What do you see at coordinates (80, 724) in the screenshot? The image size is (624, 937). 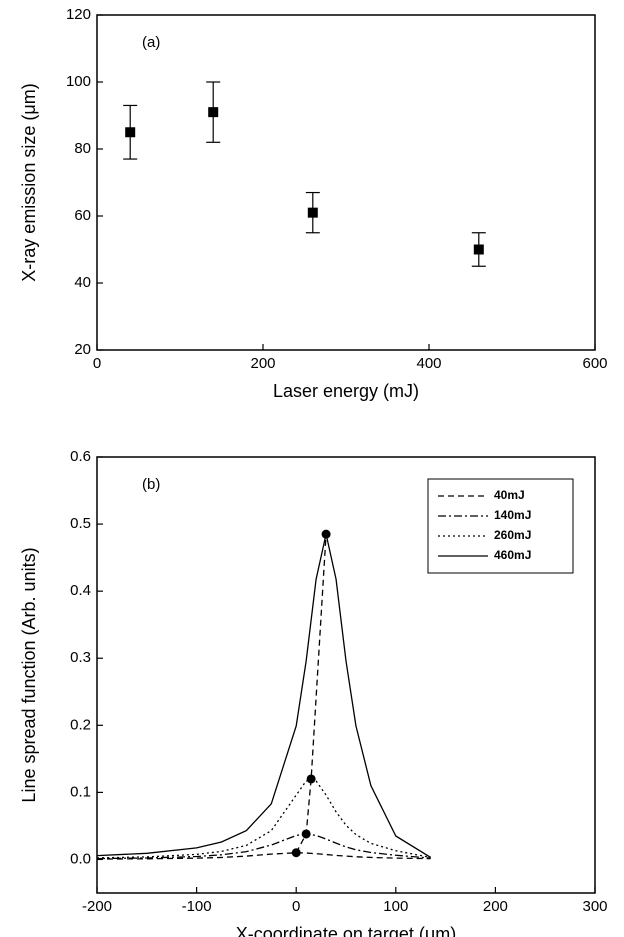 I see `y-tick-label: 0.2` at bounding box center [80, 724].